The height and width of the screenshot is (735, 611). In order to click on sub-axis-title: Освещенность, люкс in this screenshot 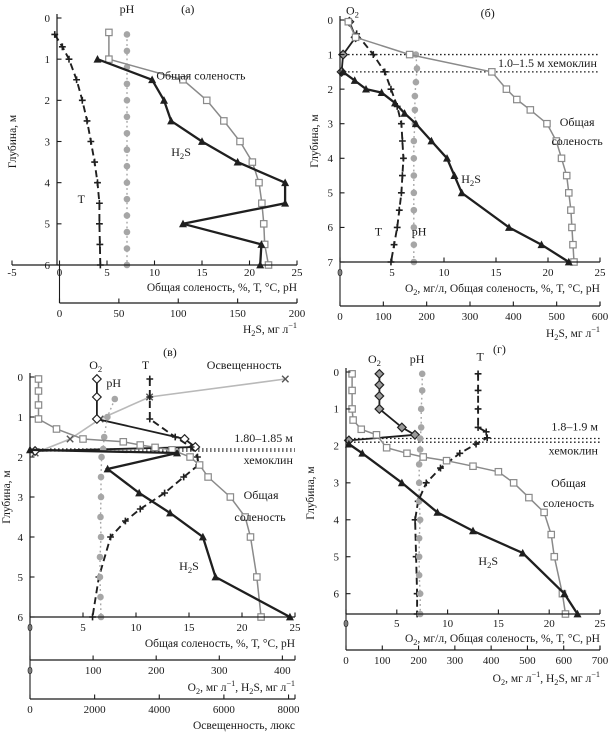, I will do `click(244, 726)`.